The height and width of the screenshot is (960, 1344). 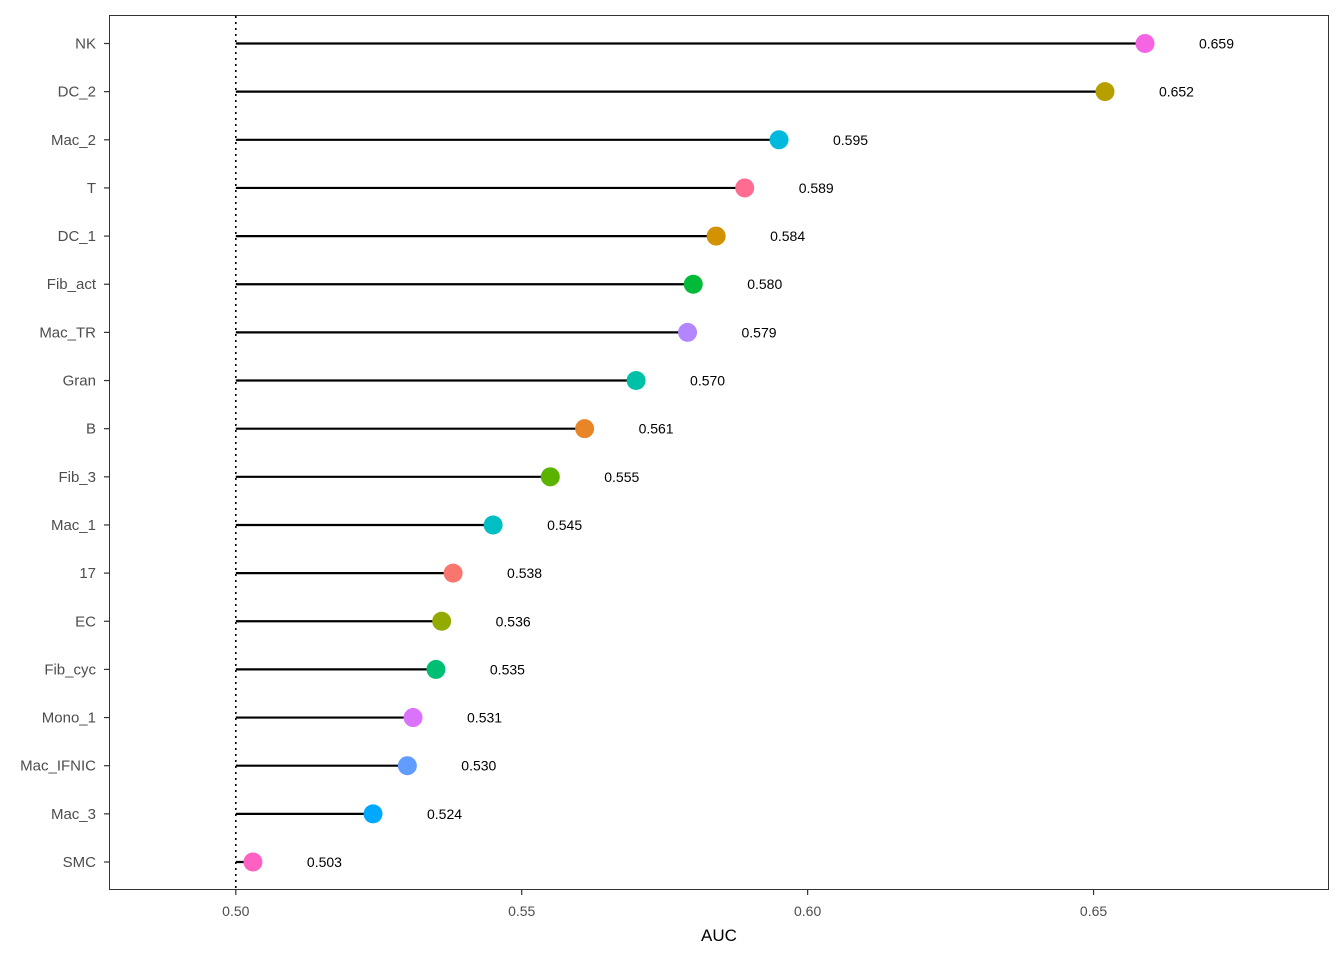 What do you see at coordinates (564, 525) in the screenshot?
I see `value-label: 0.545` at bounding box center [564, 525].